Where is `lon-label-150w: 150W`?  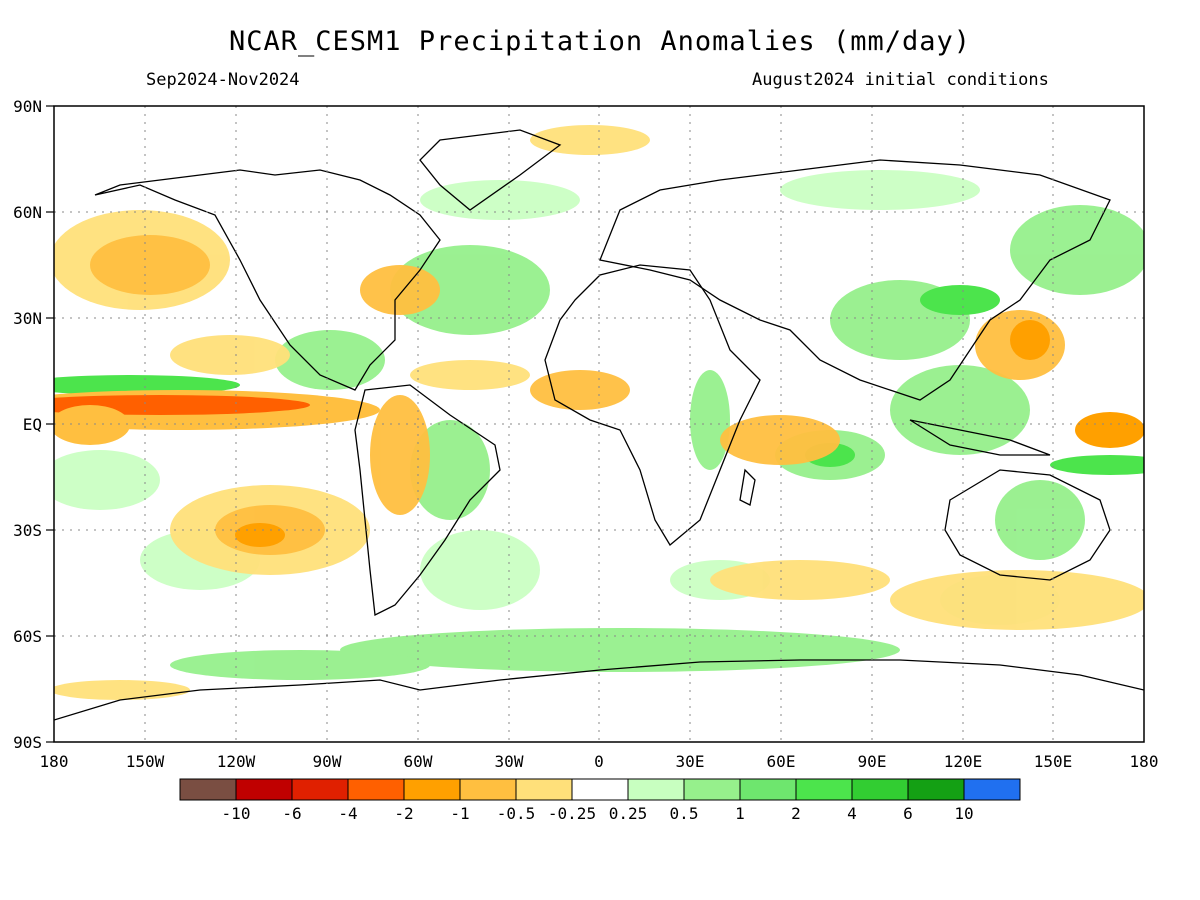 lon-label-150w: 150W is located at coordinates (145, 761).